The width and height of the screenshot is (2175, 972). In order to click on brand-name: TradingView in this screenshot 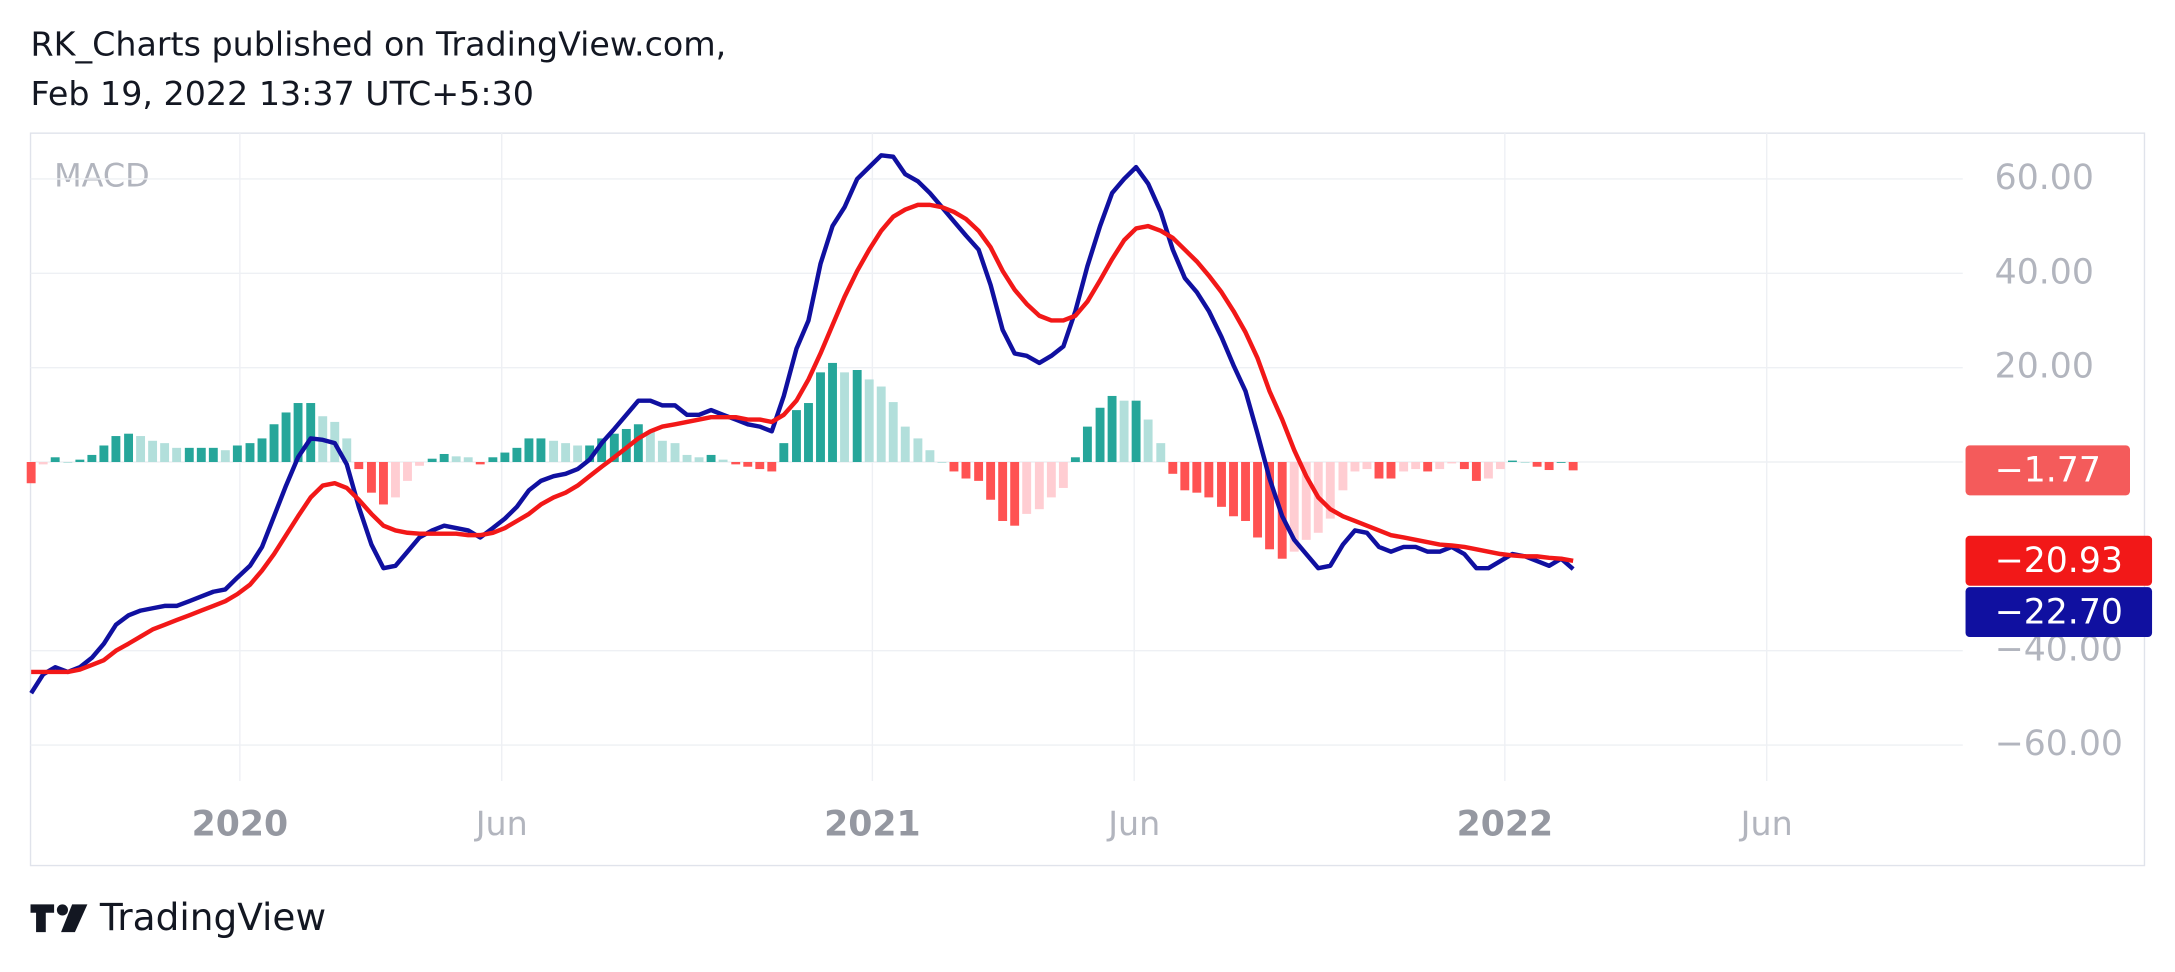, I will do `click(212, 917)`.